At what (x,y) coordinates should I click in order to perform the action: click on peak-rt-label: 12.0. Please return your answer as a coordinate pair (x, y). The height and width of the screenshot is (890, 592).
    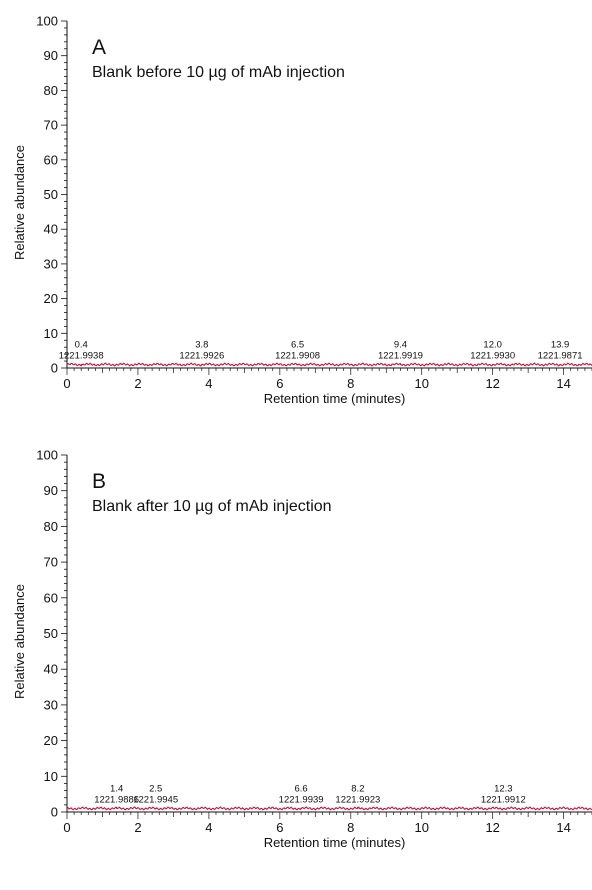
    Looking at the image, I should click on (492, 345).